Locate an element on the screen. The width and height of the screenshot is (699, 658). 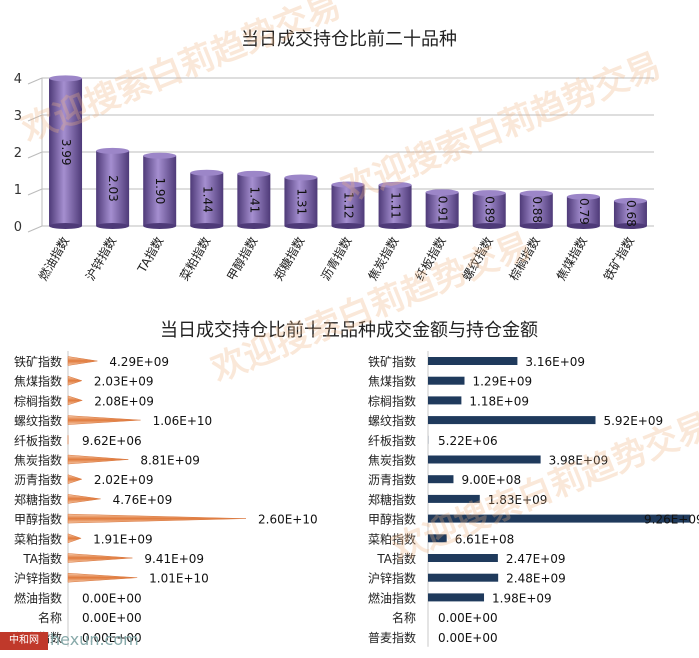
category-label: 棕榈指数 is located at coordinates (38, 400).